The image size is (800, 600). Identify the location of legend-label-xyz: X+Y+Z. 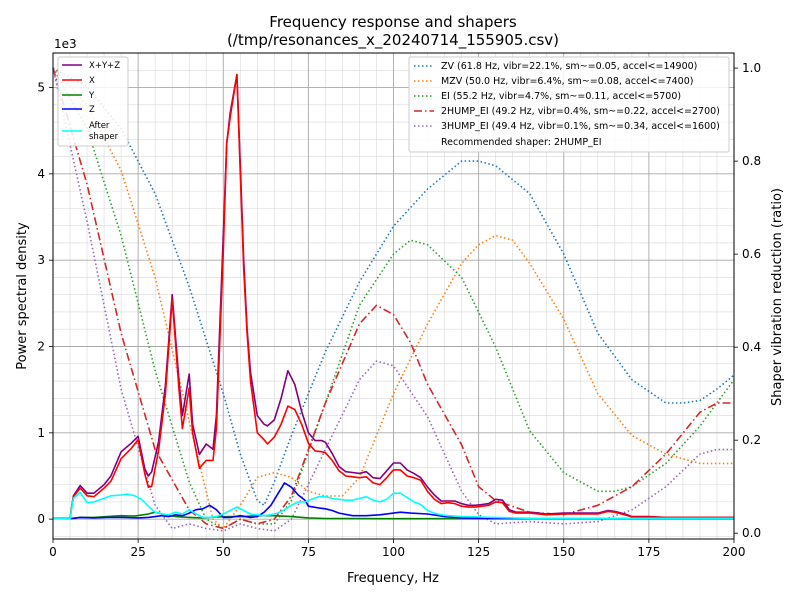
(104, 66).